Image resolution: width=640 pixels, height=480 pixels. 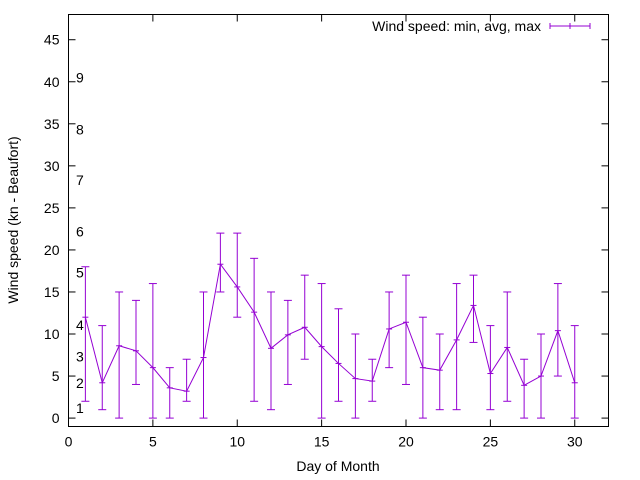 What do you see at coordinates (80, 78) in the screenshot?
I see `beaufort-label: 9` at bounding box center [80, 78].